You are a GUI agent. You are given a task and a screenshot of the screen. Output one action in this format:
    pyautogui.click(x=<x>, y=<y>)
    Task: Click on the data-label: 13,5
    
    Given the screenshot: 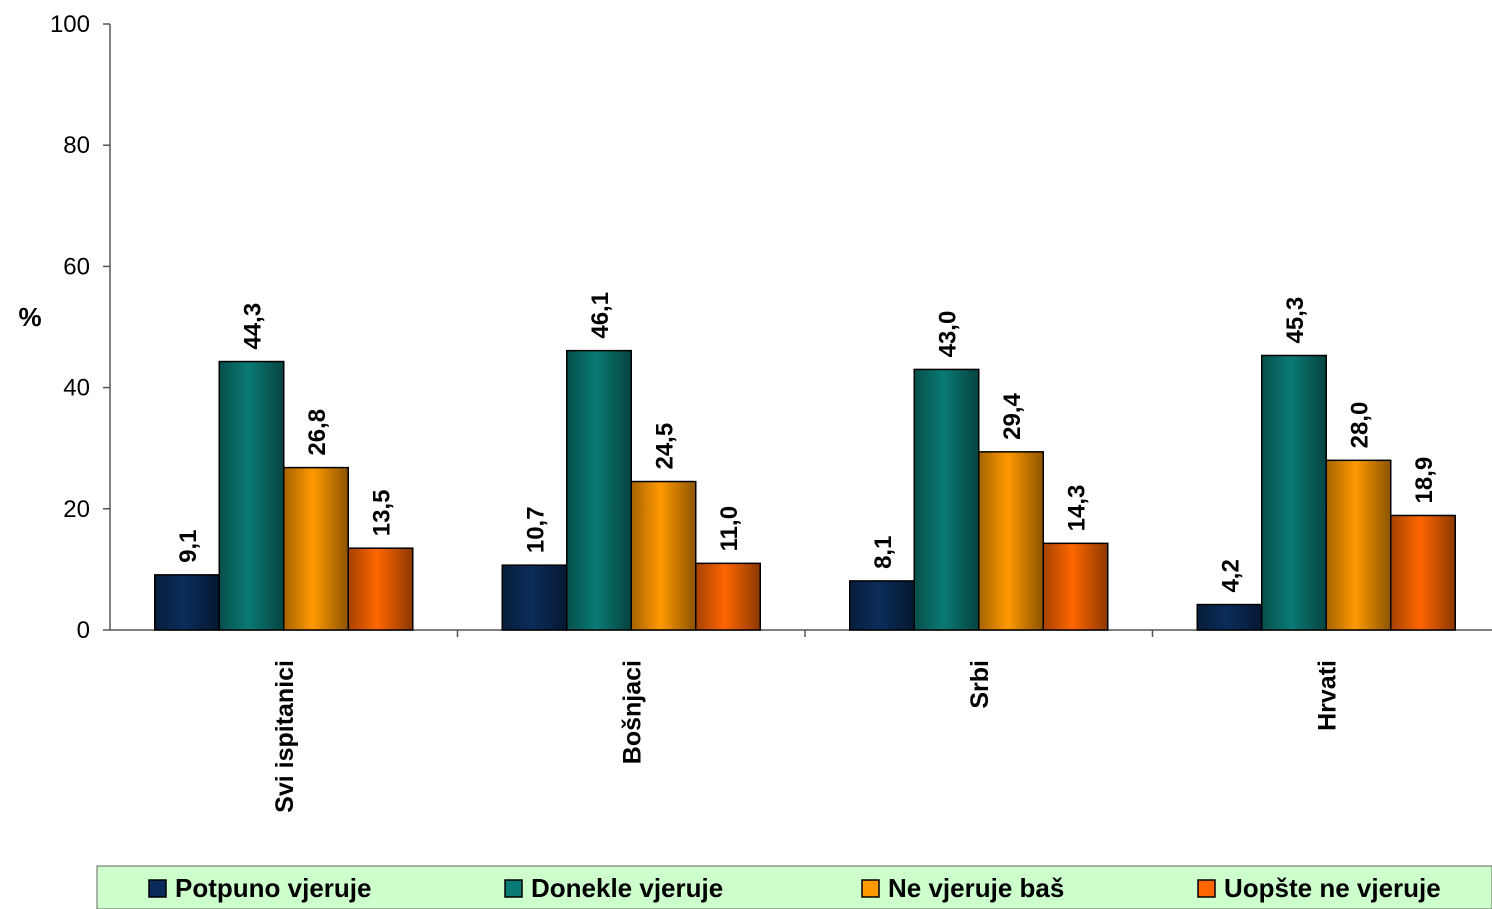 What is the action you would take?
    pyautogui.click(x=382, y=512)
    